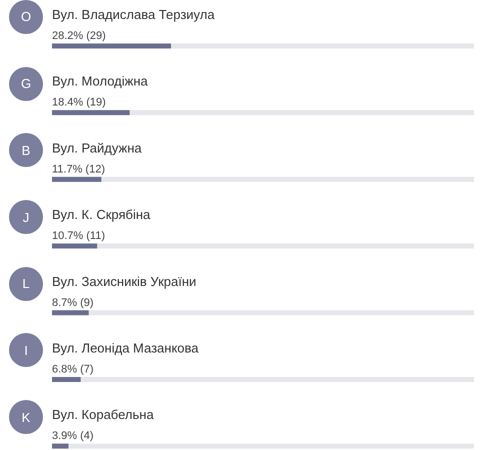  Describe the element at coordinates (100, 81) in the screenshot. I see `y-tick-label: Вул. Молодіжна` at that location.